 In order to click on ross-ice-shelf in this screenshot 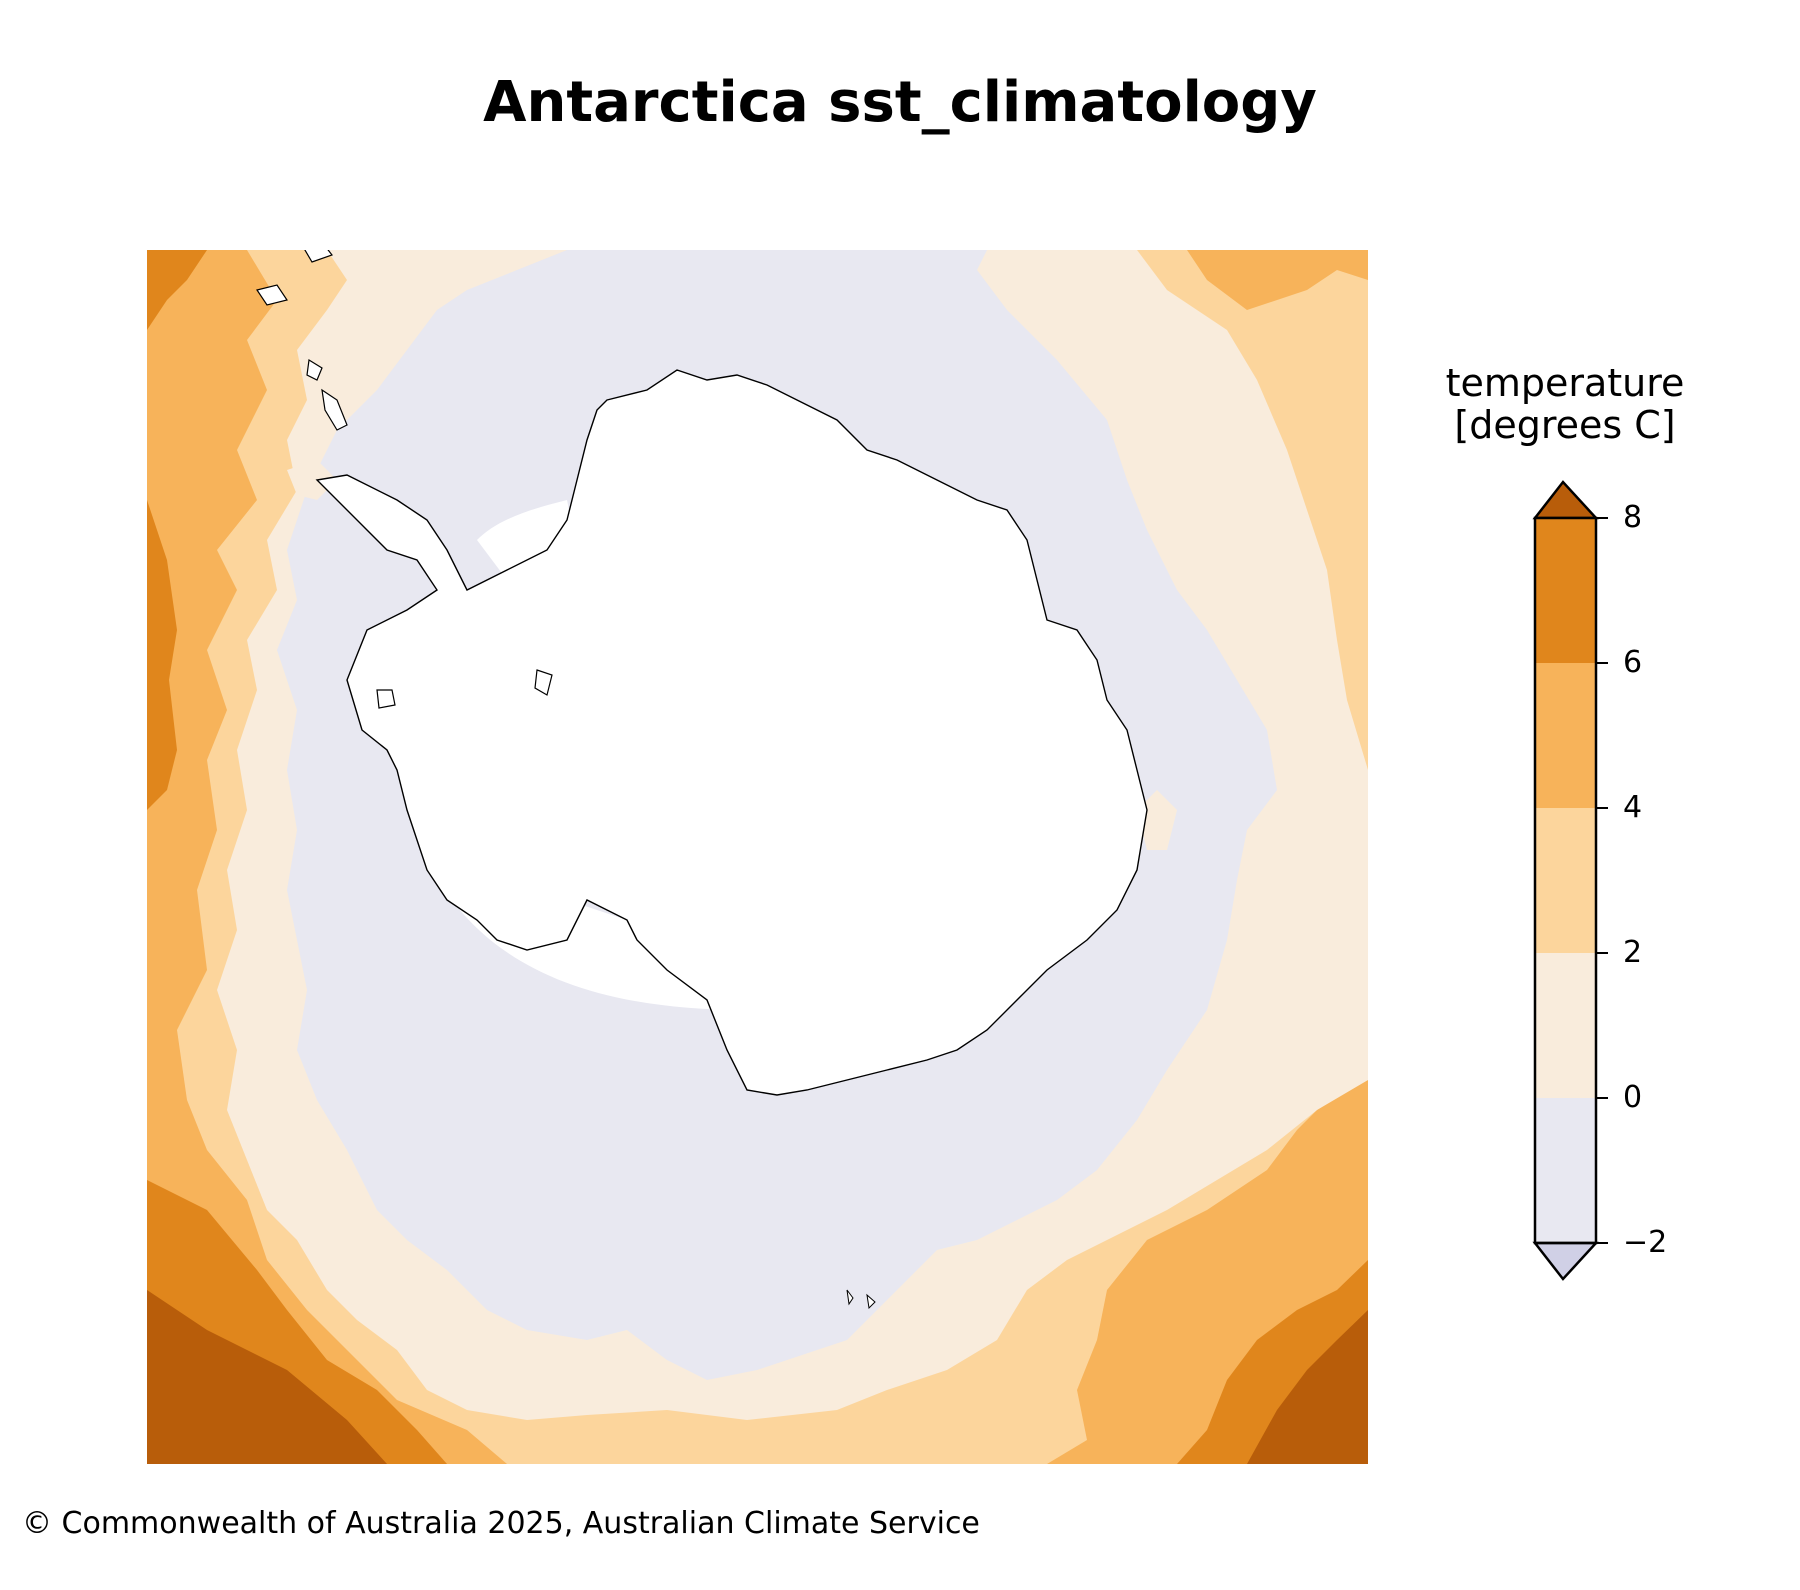, I will do `click(587, 910)`.